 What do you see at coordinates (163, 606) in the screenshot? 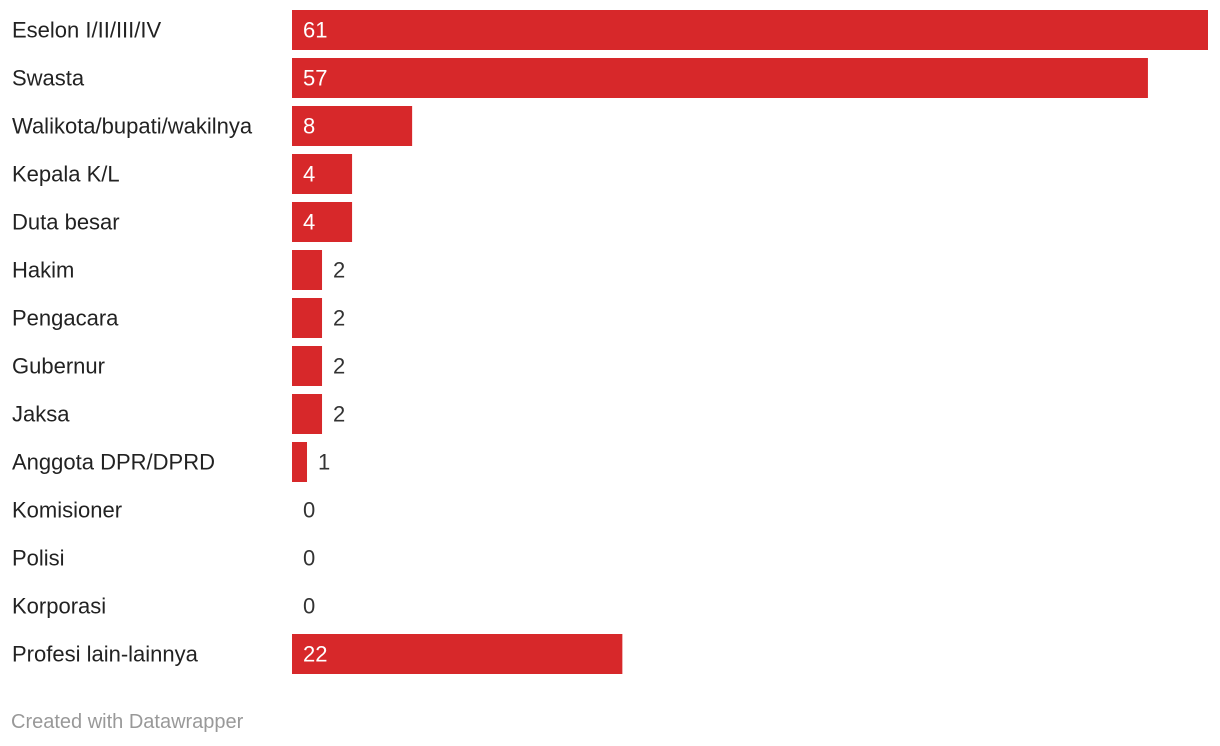
I see `bar-row: Korporasi 0` at bounding box center [163, 606].